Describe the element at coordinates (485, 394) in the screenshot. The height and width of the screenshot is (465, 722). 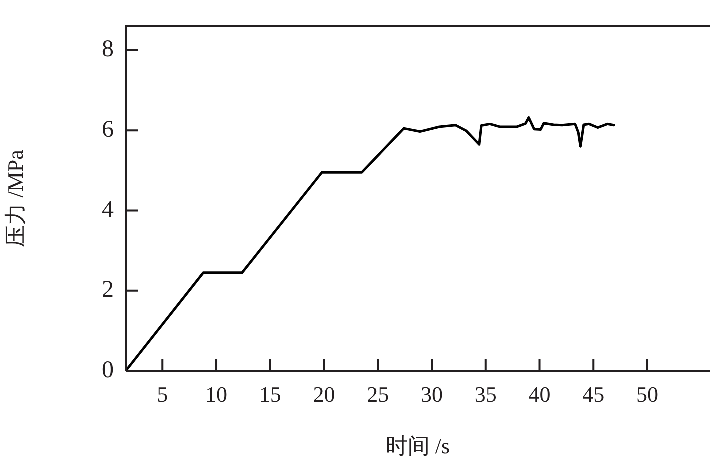
I see `x-tick-label: 35` at that location.